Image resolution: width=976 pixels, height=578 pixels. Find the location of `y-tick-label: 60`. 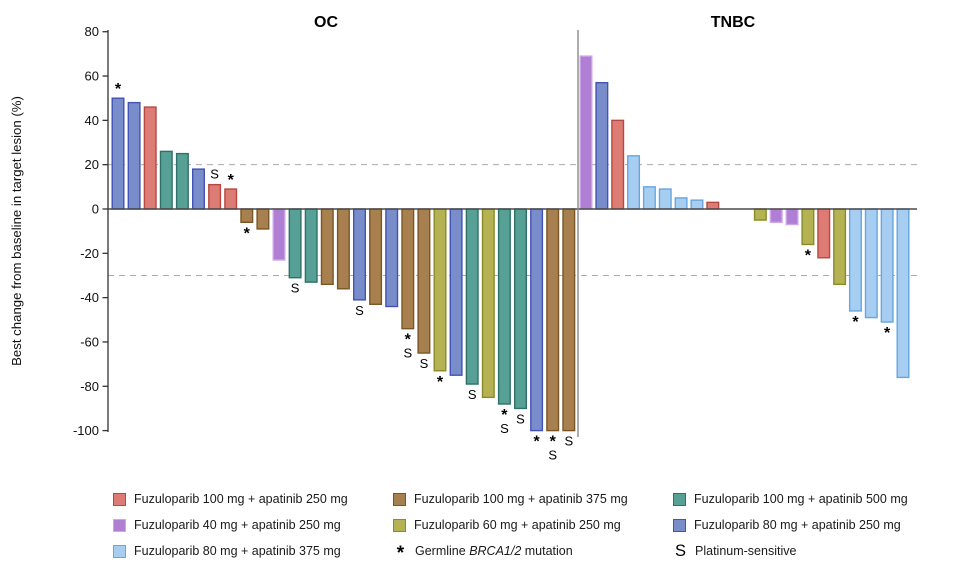

y-tick-label: 60 is located at coordinates (92, 76).